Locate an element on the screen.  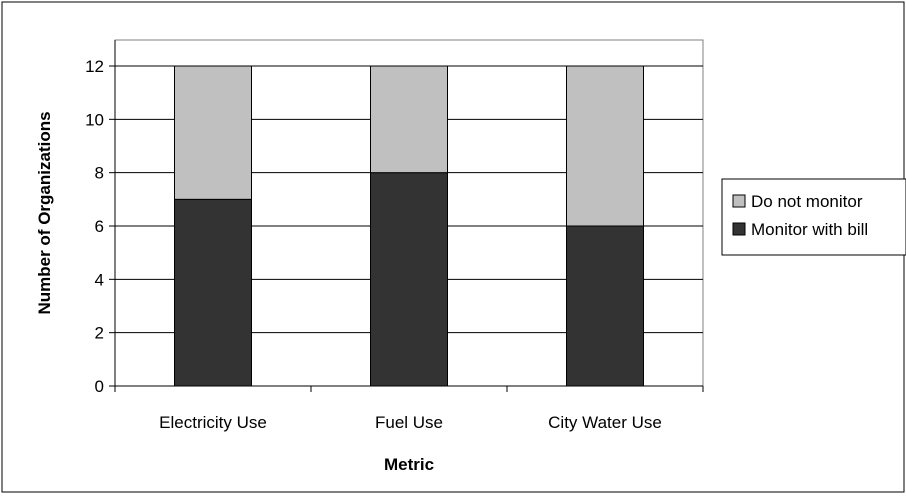
y-tick-label: 2 is located at coordinates (99, 333).